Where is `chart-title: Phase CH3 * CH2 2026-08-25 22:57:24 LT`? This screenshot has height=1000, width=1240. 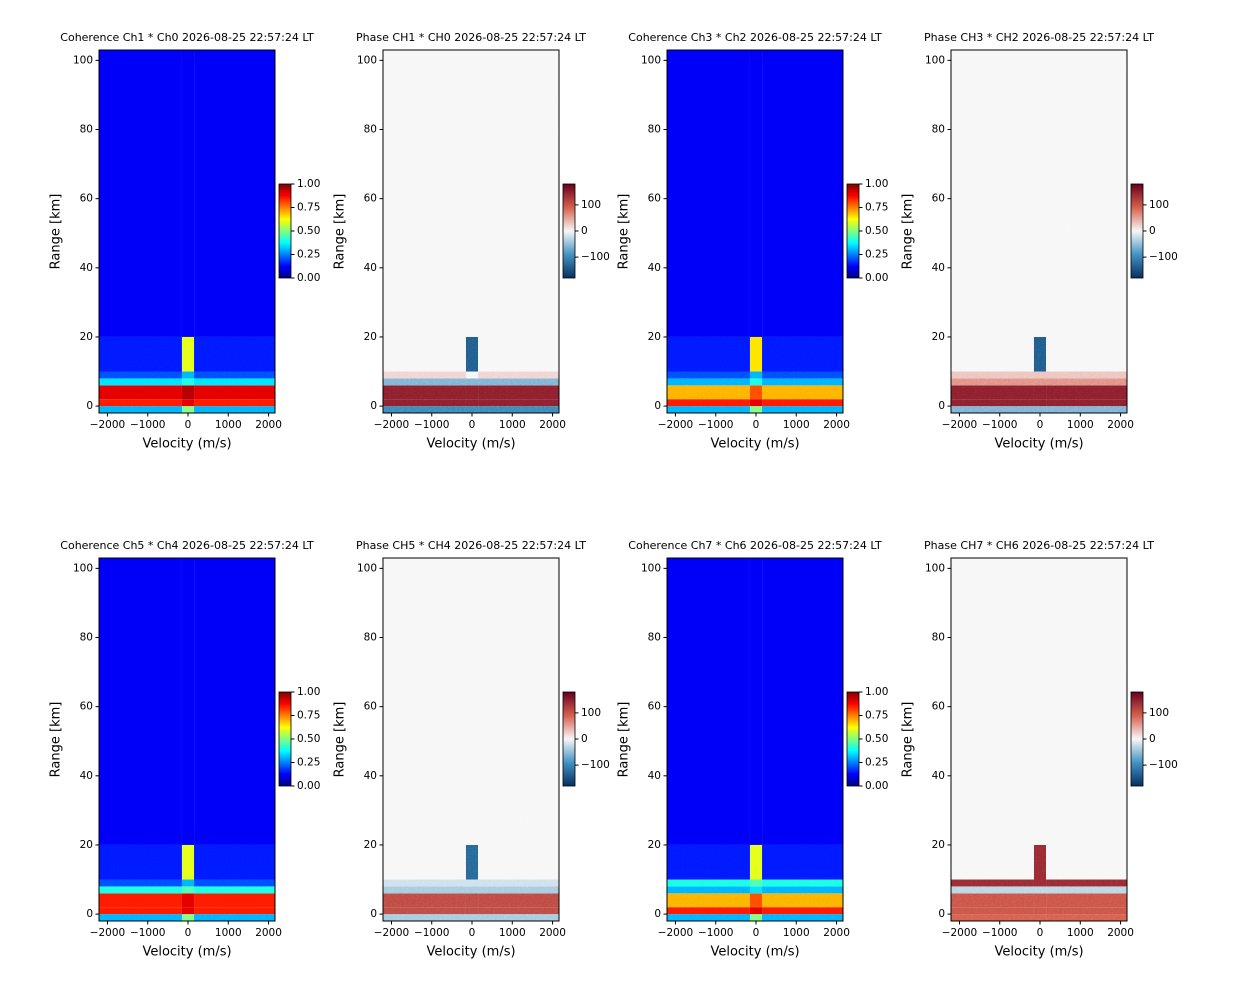
chart-title: Phase CH3 * CH2 2026-08-25 22:57:24 LT is located at coordinates (1039, 37).